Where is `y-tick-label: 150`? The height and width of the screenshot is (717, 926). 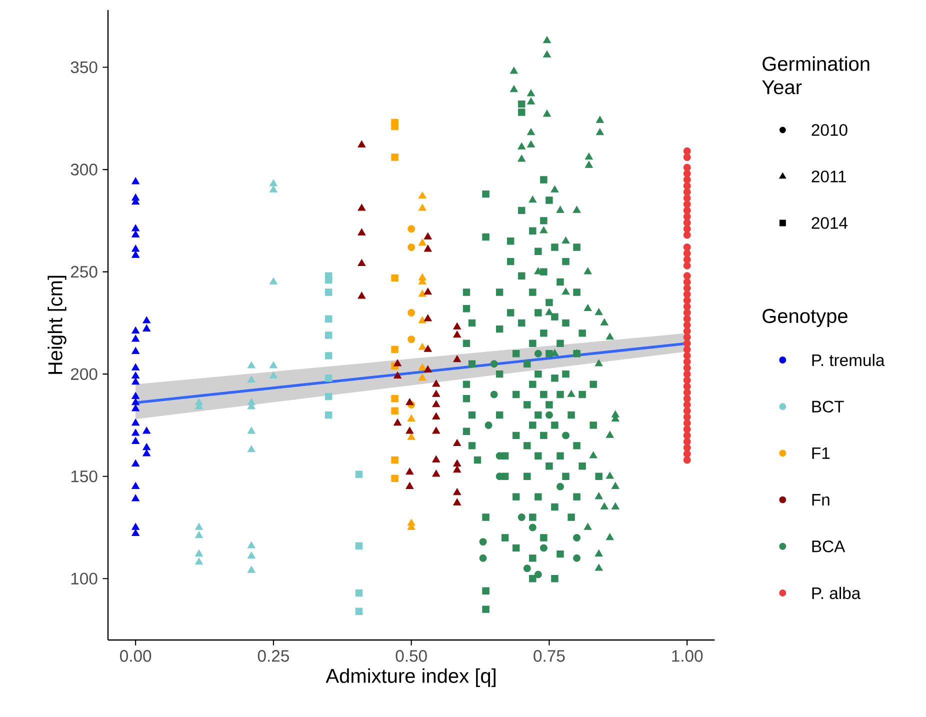 y-tick-label: 150 is located at coordinates (84, 476).